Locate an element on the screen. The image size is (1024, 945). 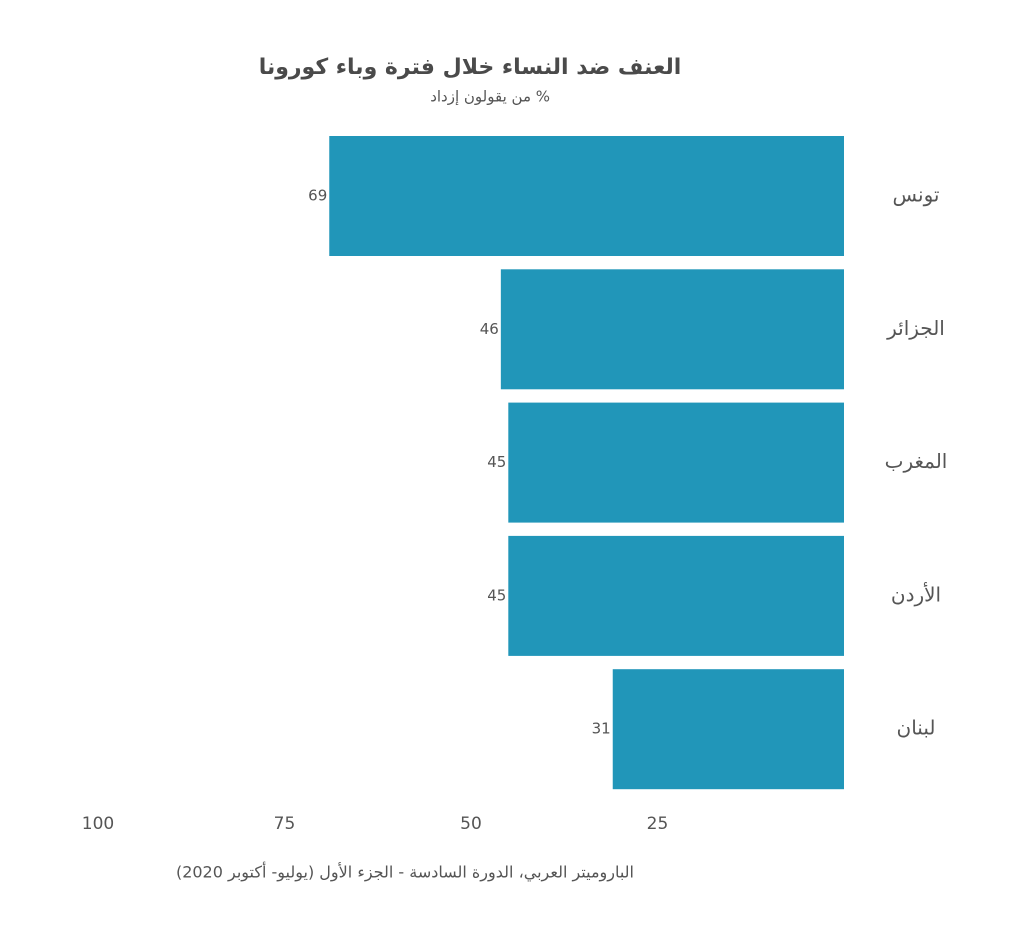
category-label: المغرب is located at coordinates (916, 461).